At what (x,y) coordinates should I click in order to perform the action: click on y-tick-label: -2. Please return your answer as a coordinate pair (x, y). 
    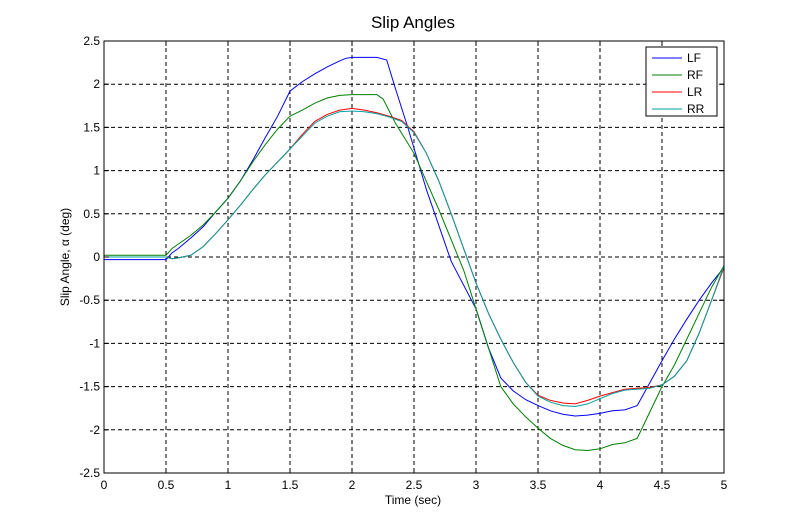
    Looking at the image, I should click on (94, 430).